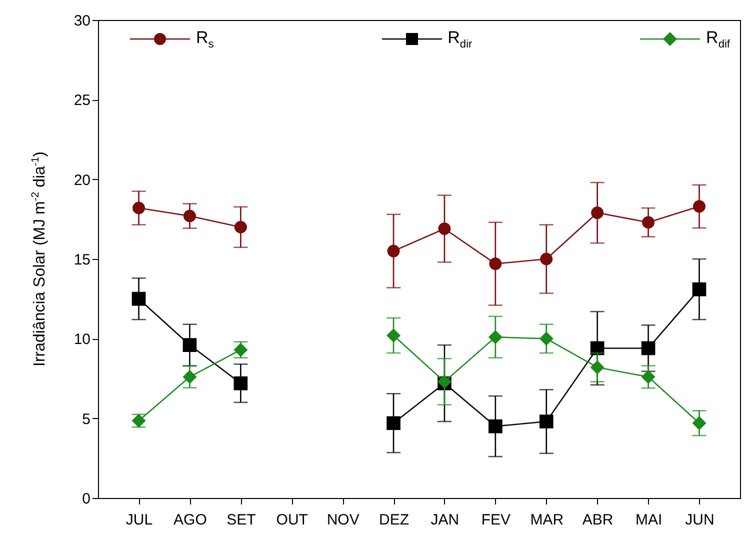  I want to click on y-tick-label: 30, so click(82, 21).